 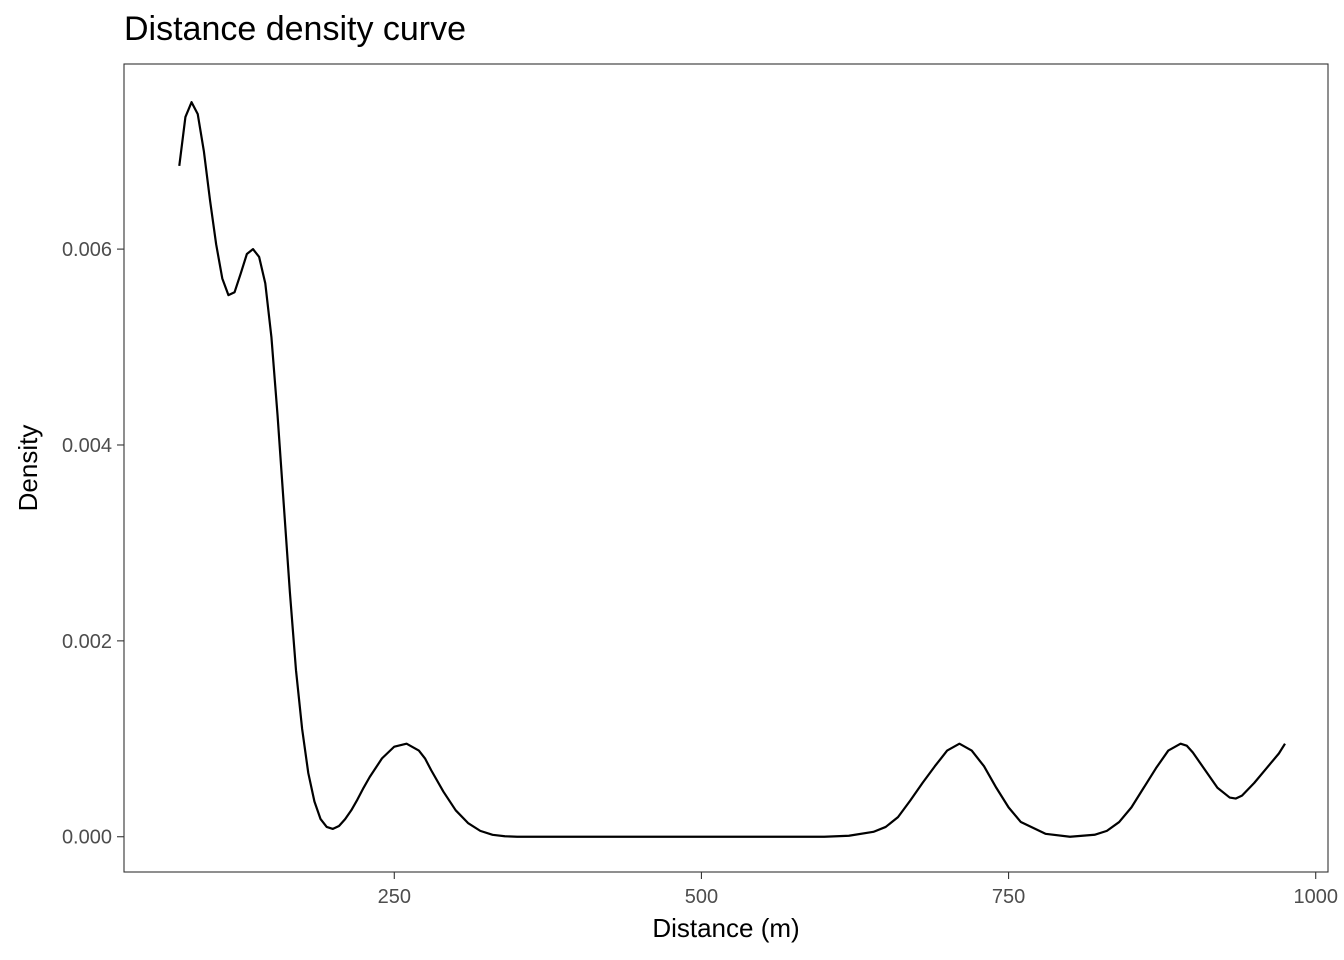 I want to click on x-axis: 250 500 750 1000, so click(x=858, y=890).